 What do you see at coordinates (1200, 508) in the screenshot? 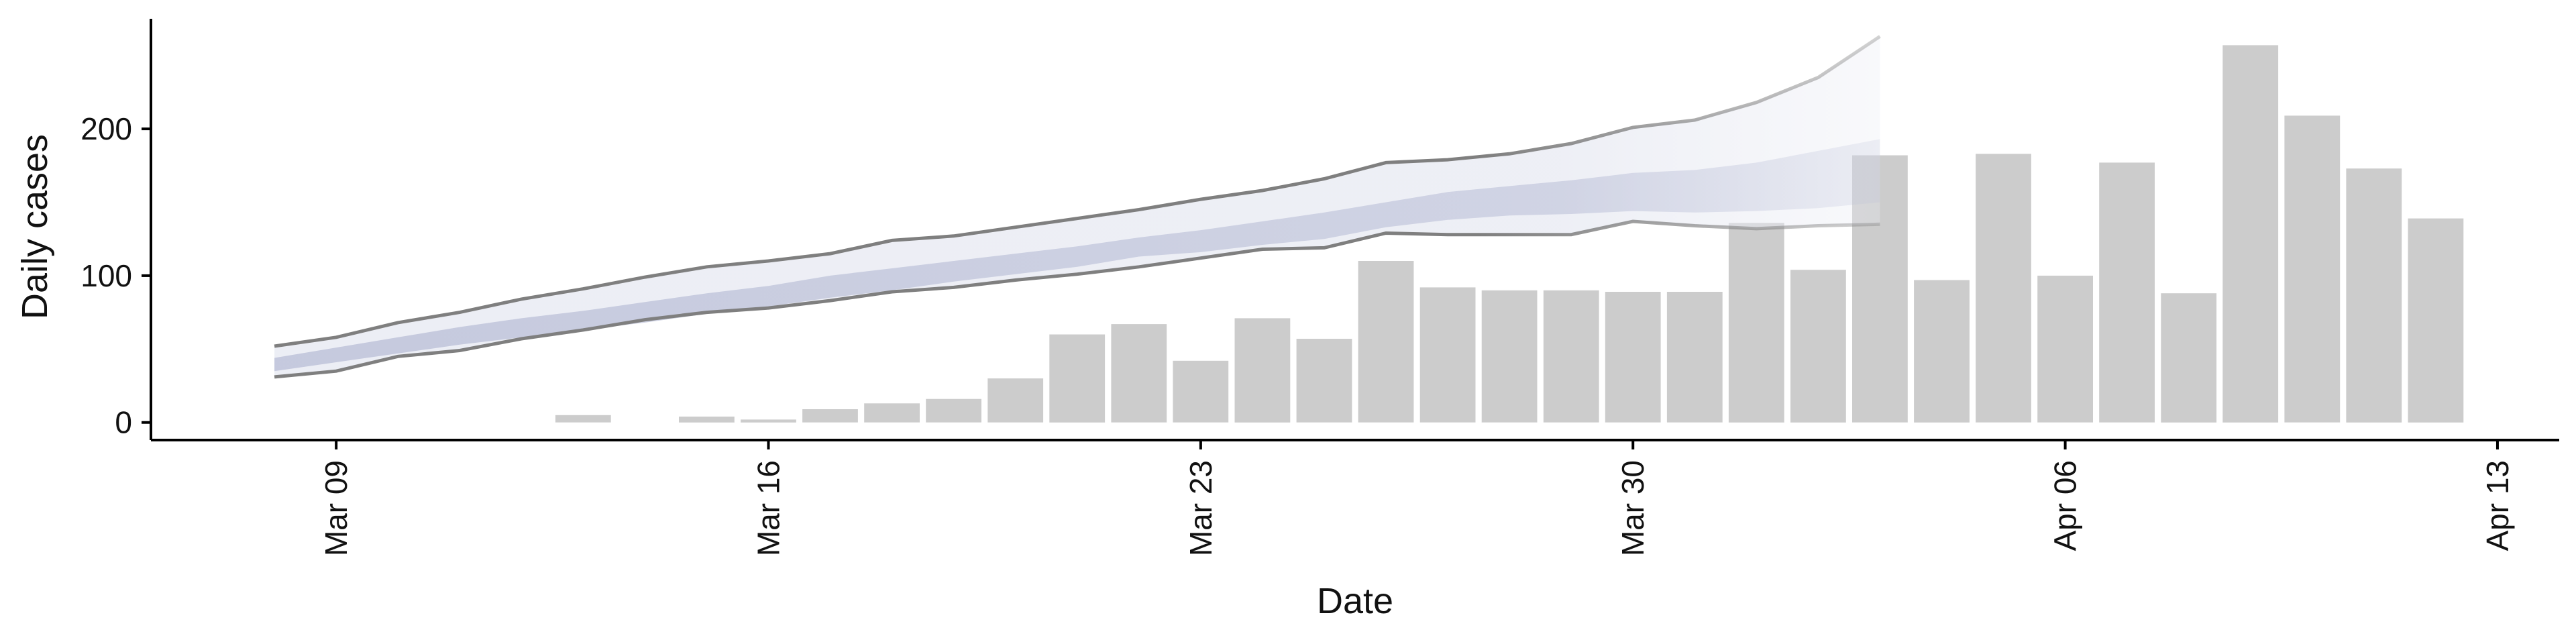
I see `x-tick-label-2020-03-23: Mar 23` at bounding box center [1200, 508].